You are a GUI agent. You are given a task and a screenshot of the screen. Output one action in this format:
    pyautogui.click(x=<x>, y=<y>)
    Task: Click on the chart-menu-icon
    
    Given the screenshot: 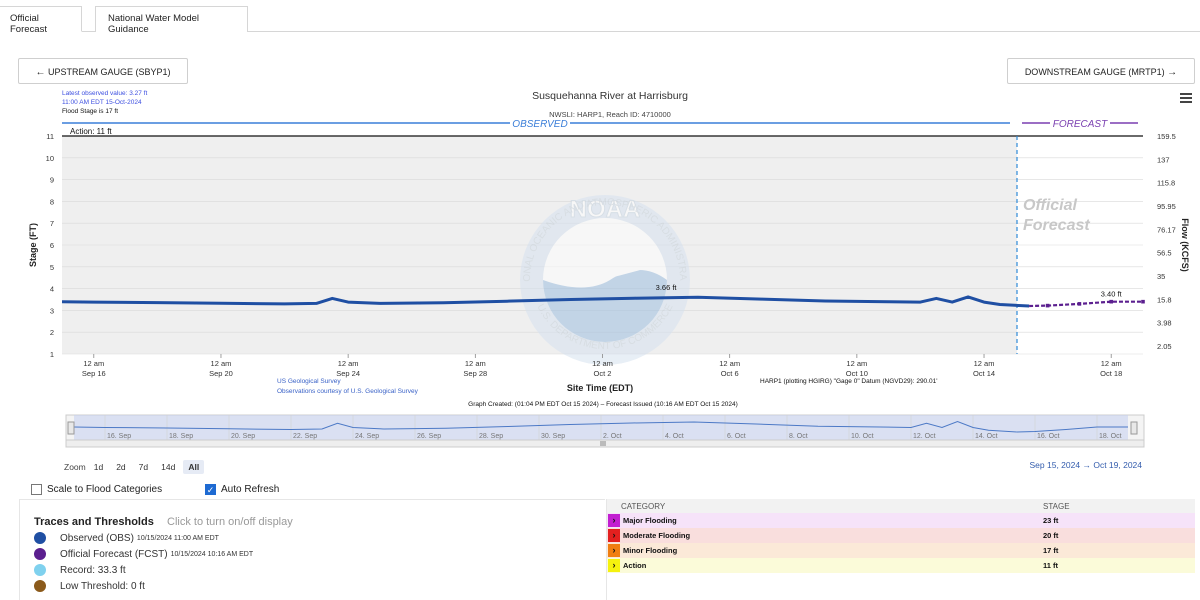 What is the action you would take?
    pyautogui.click(x=1186, y=98)
    